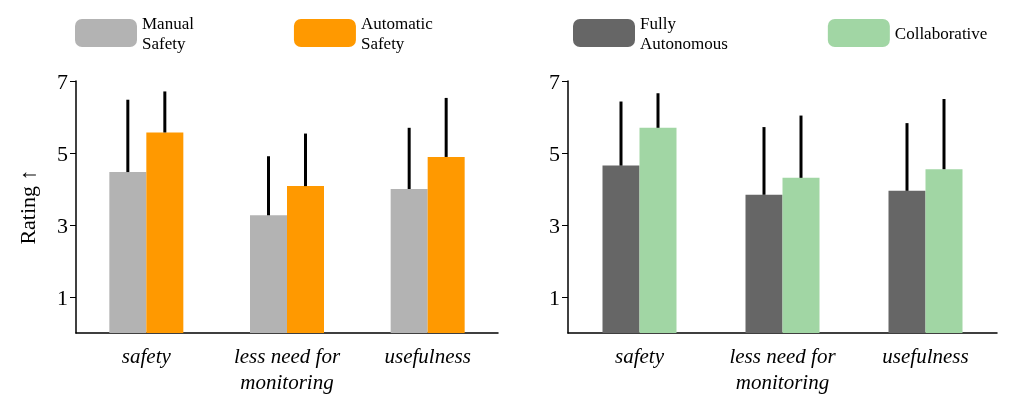 The image size is (1015, 411). I want to click on legend-label: Collaborative, so click(941, 33).